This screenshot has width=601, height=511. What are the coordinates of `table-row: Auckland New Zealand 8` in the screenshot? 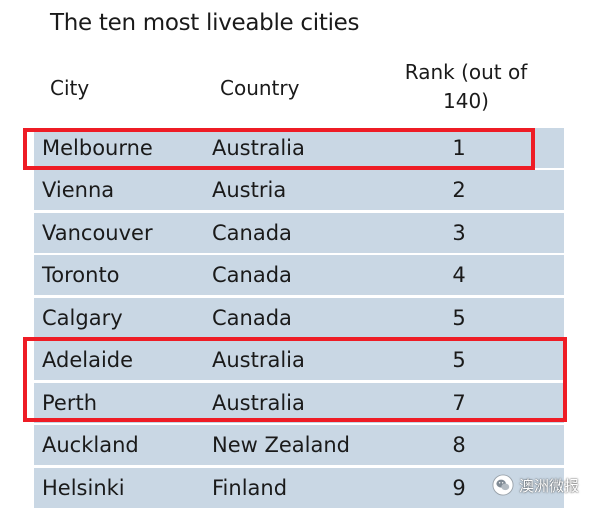 It's located at (299, 445).